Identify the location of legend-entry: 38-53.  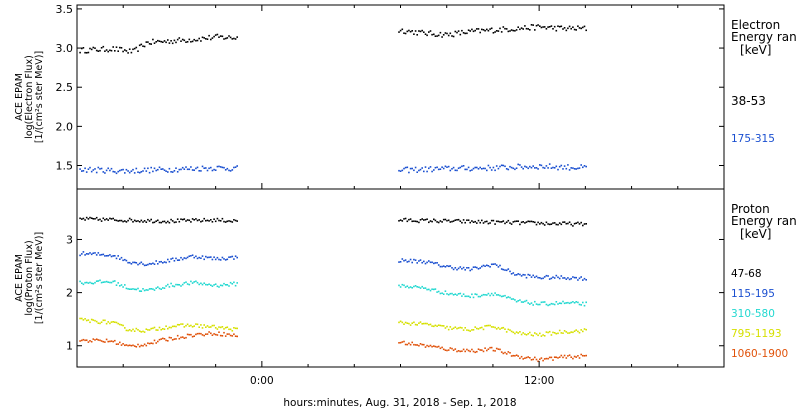
(748, 101).